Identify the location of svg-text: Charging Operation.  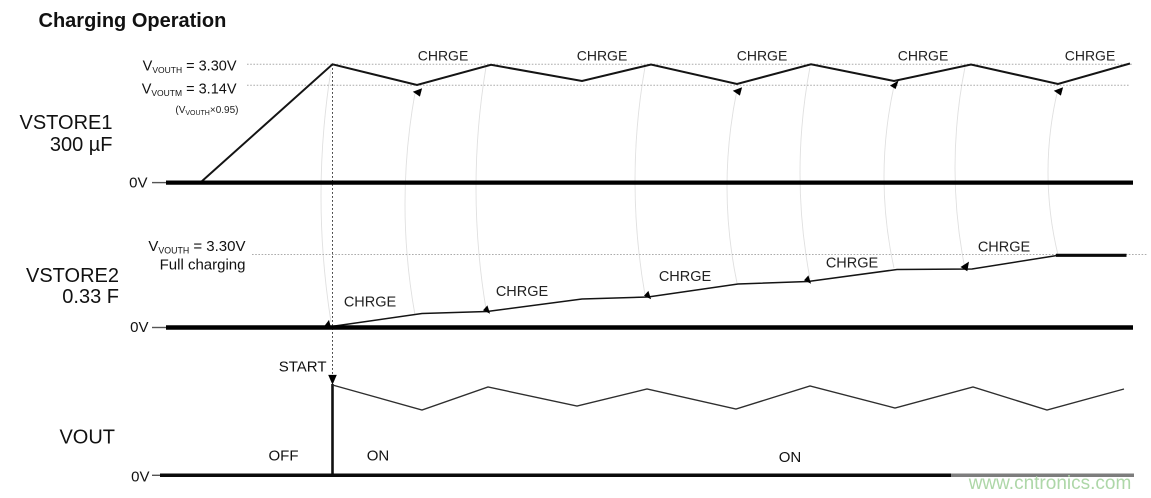
(133, 21).